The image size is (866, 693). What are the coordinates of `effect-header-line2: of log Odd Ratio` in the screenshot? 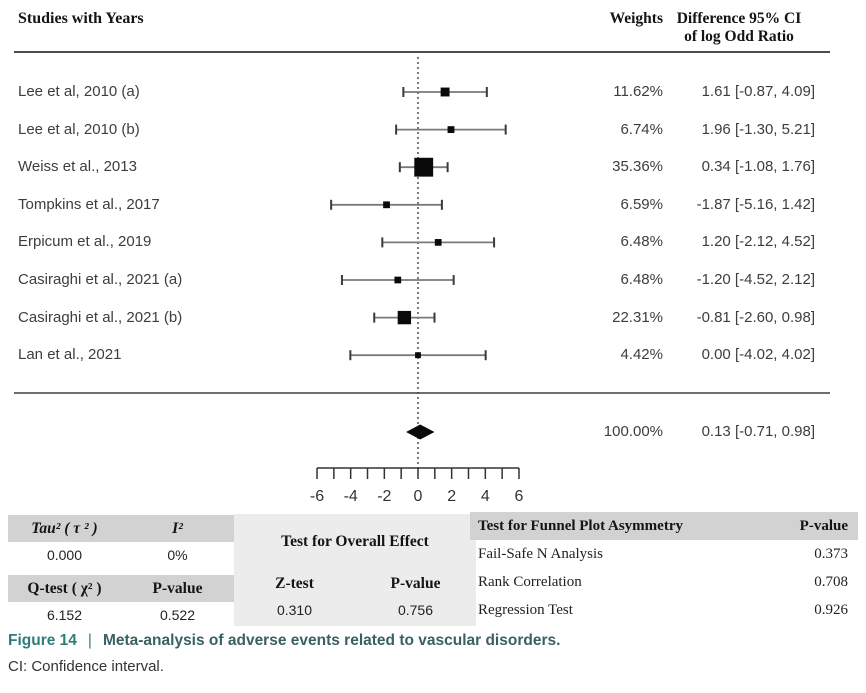 It's located at (739, 36).